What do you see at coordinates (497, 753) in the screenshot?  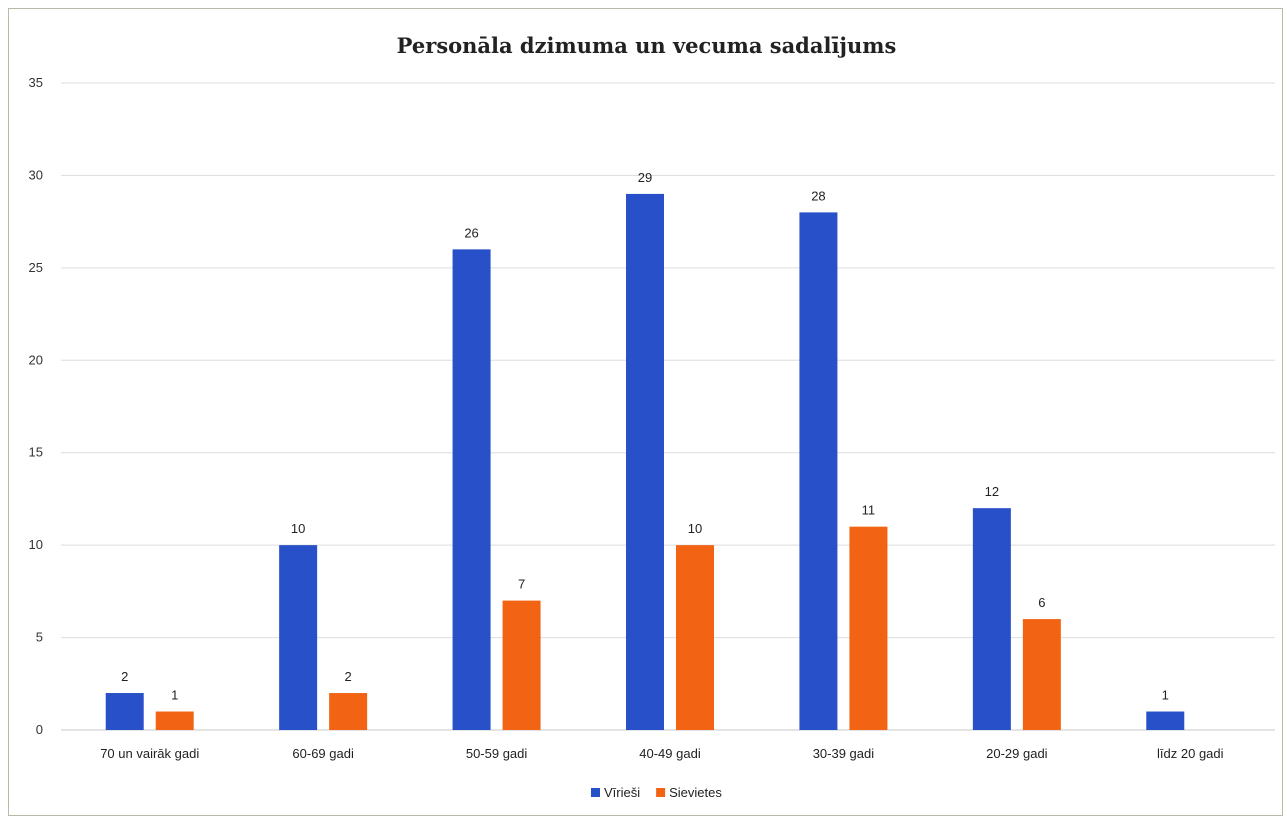 I see `x-category-label: 50-59 gadi` at bounding box center [497, 753].